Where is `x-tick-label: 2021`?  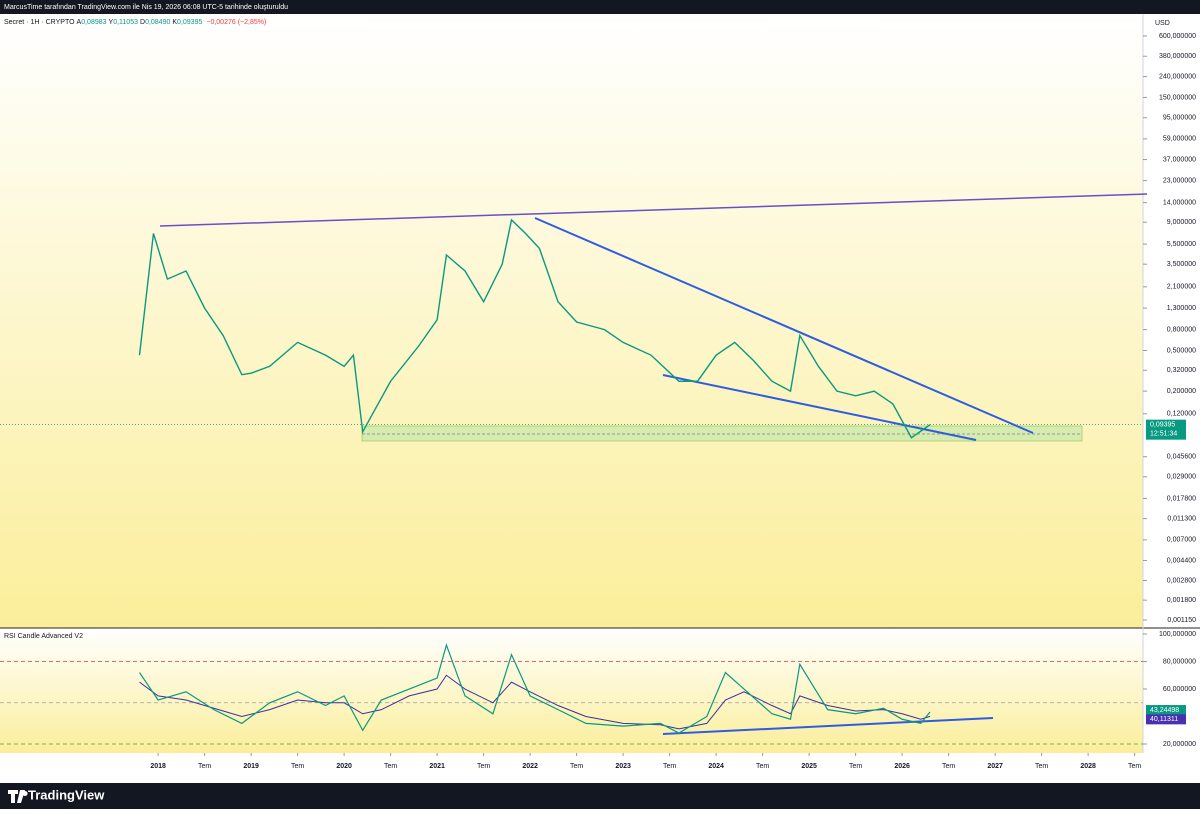 x-tick-label: 2021 is located at coordinates (437, 766).